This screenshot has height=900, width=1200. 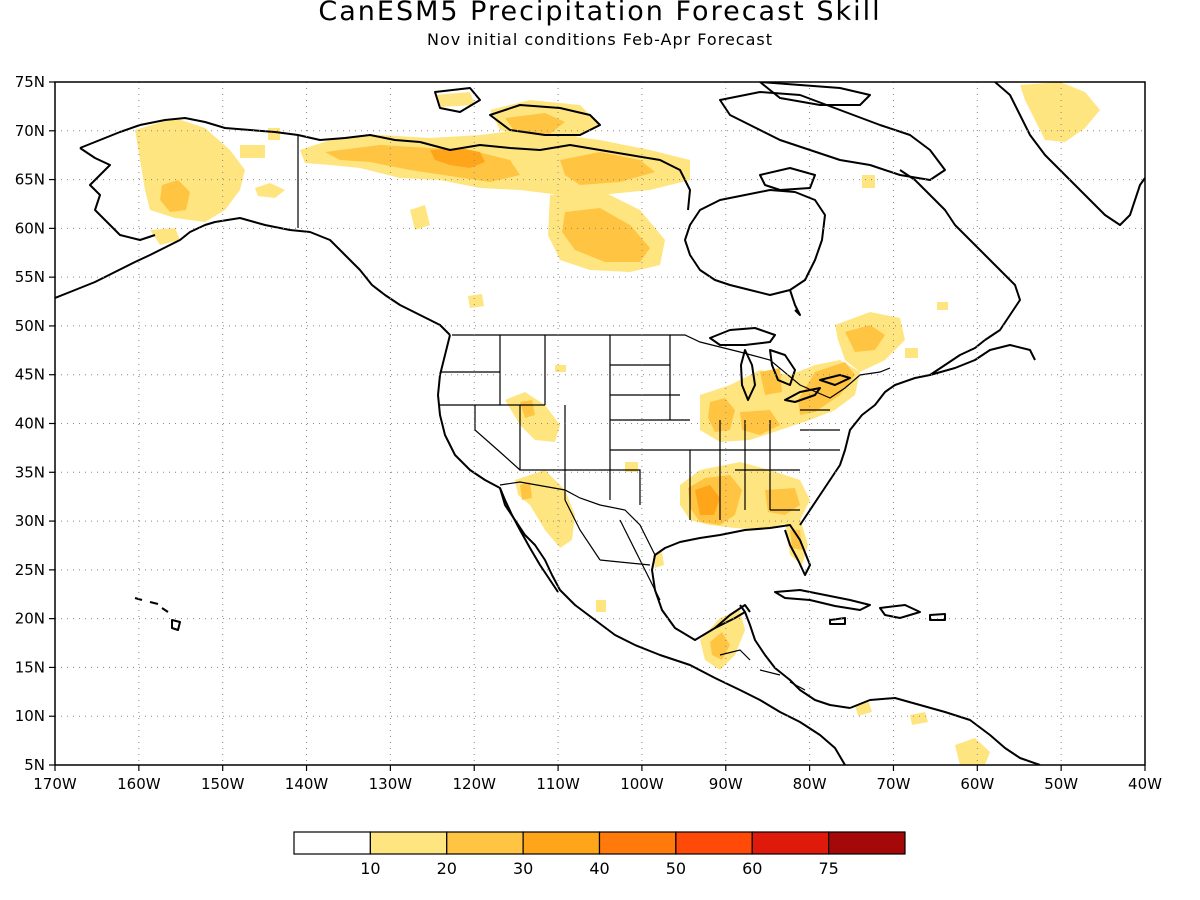 I want to click on coastline-hispaniola, so click(x=900, y=611).